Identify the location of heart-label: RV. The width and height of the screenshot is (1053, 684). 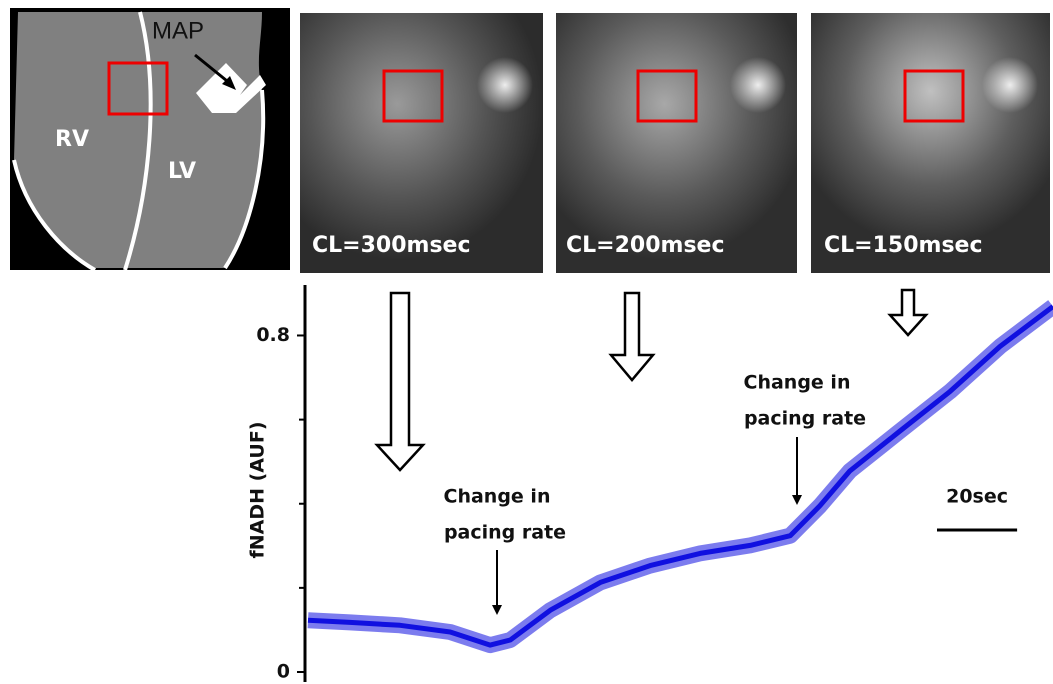
(72, 139).